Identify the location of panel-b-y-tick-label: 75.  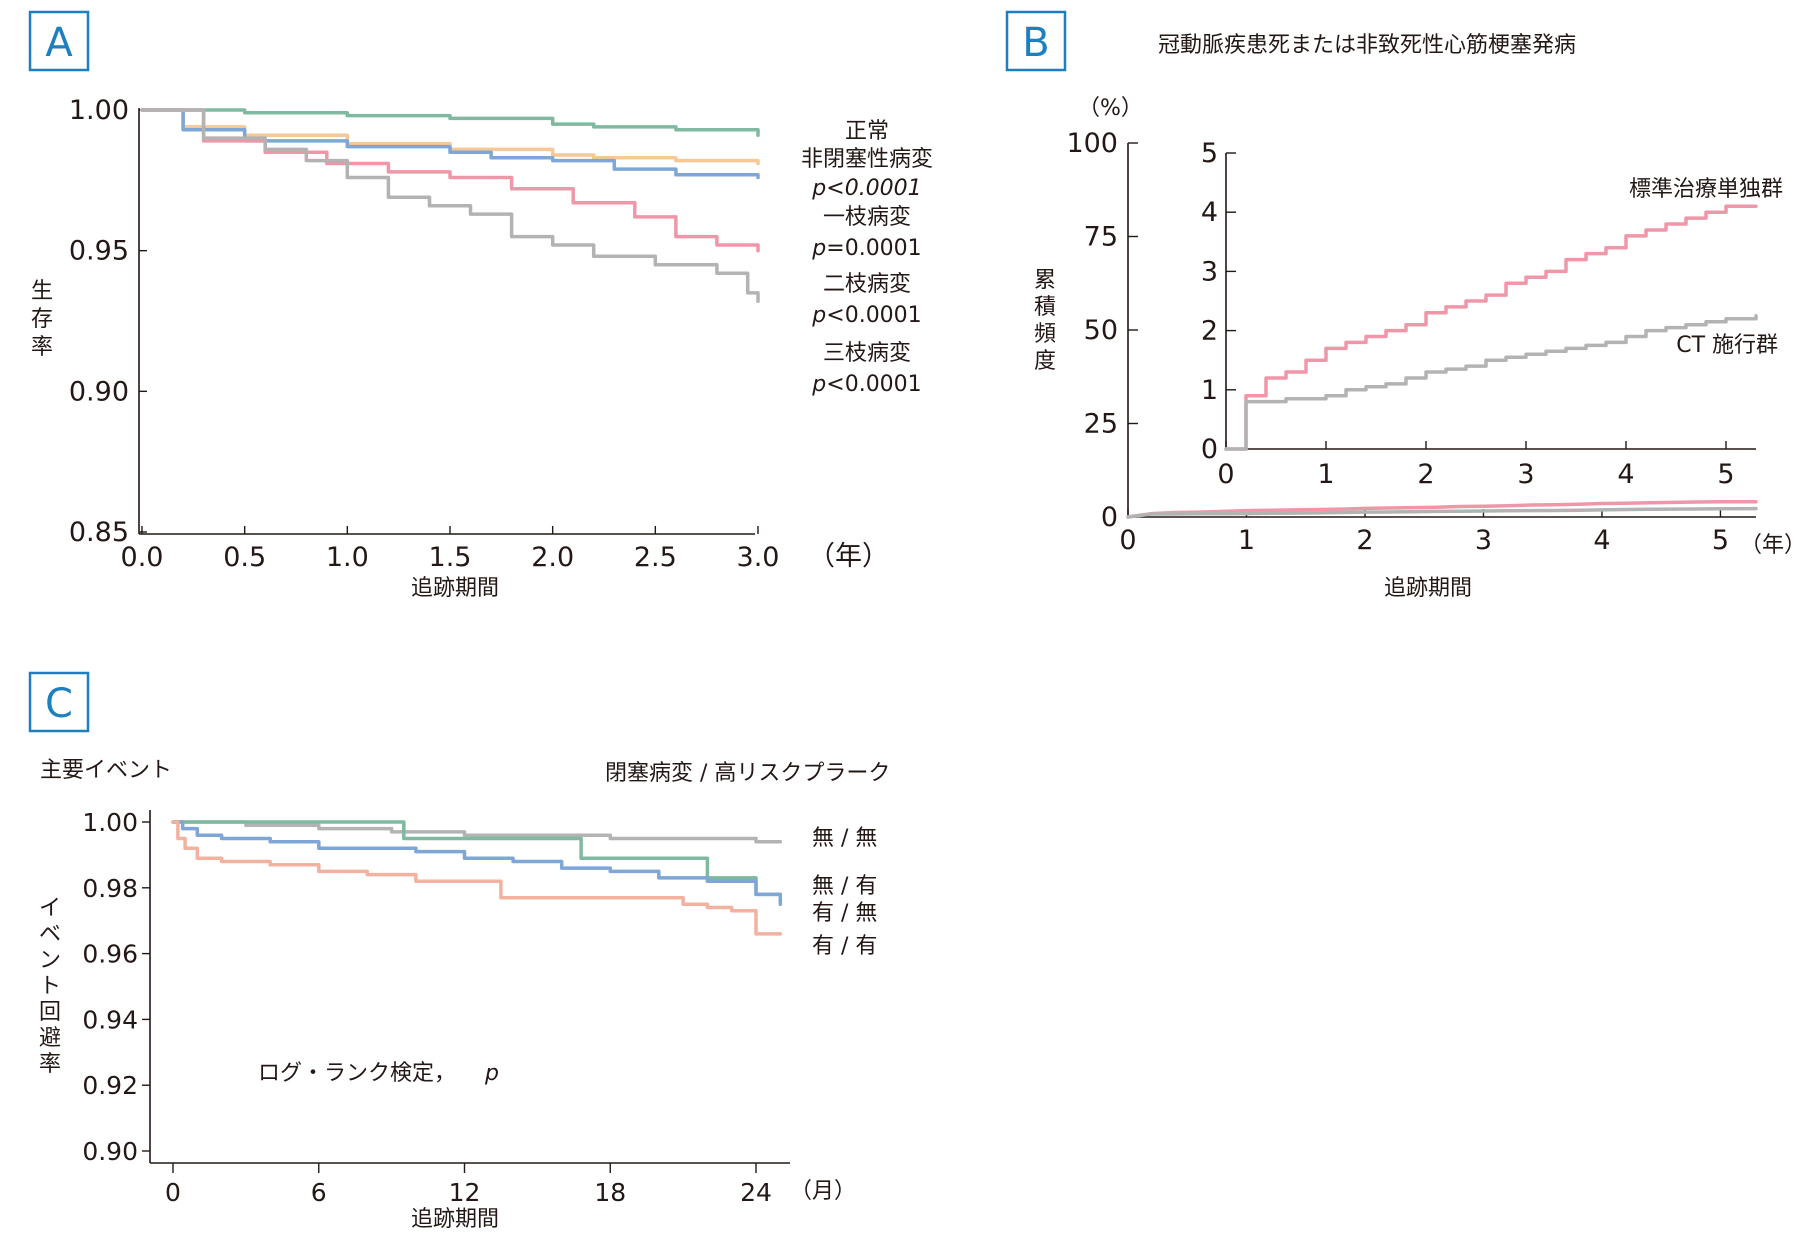
(1101, 237).